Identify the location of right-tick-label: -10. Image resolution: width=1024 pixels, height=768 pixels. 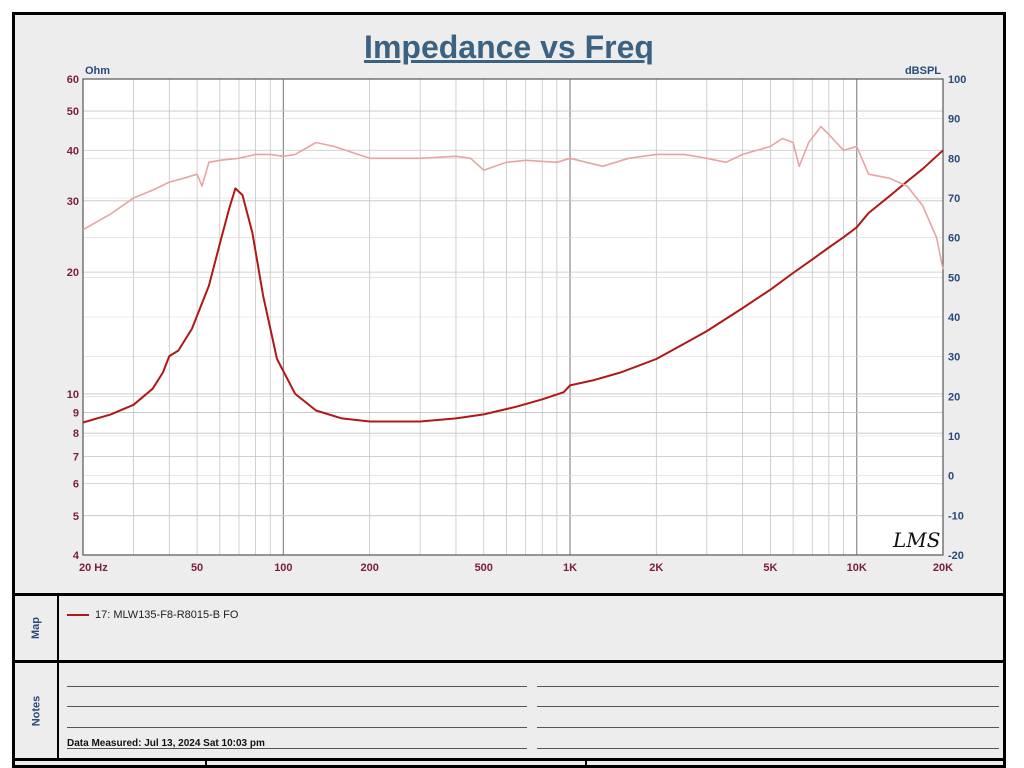
(956, 516).